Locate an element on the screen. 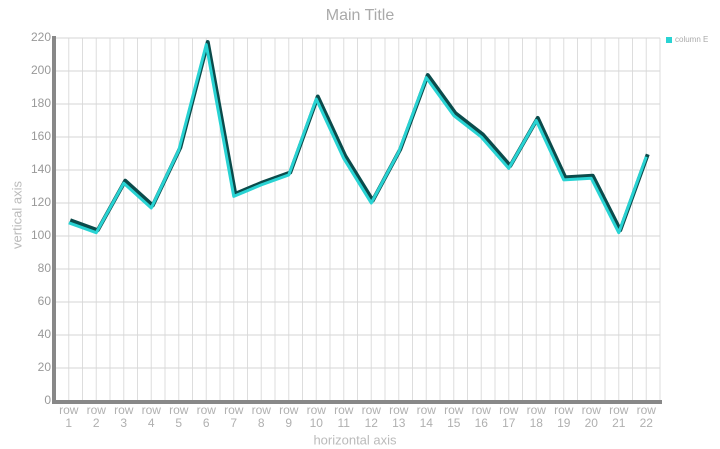  x-tick-label: row 11 is located at coordinates (344, 416).